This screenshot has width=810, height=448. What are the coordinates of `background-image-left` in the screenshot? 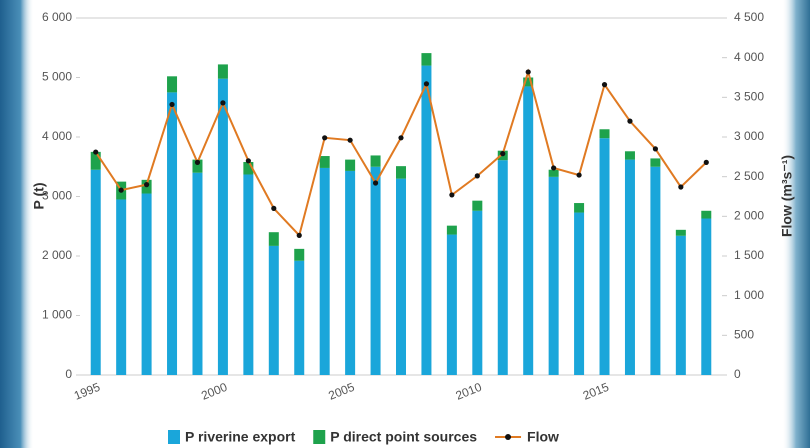 It's located at (17, 224).